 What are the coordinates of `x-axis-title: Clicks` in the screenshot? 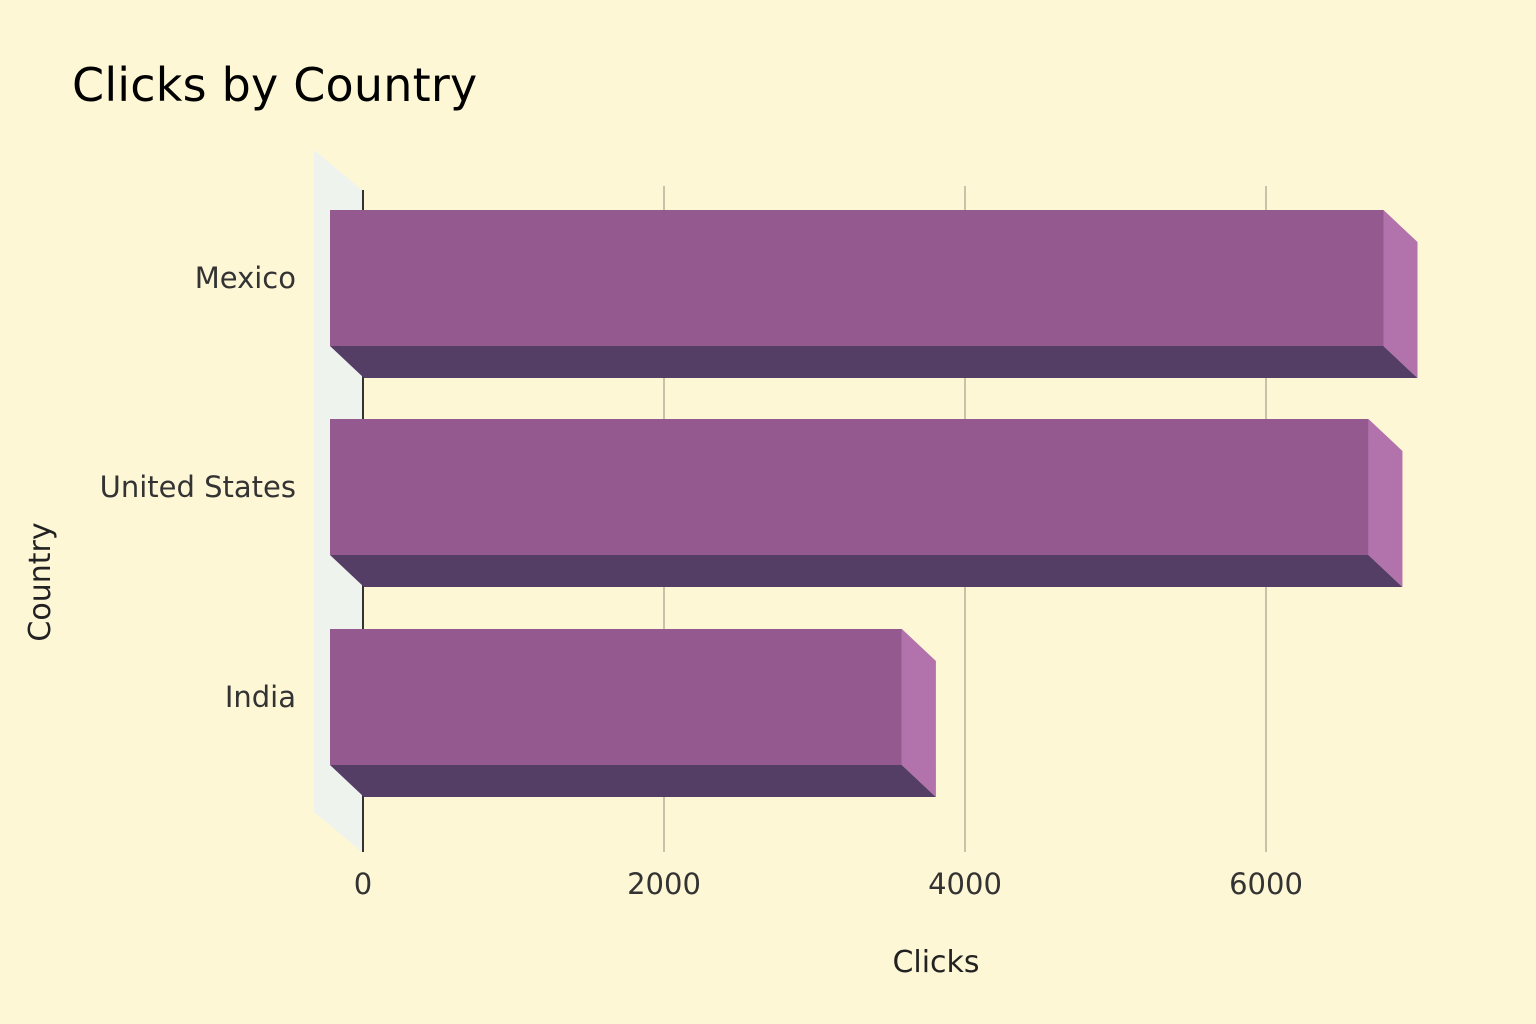 It's located at (935, 962).